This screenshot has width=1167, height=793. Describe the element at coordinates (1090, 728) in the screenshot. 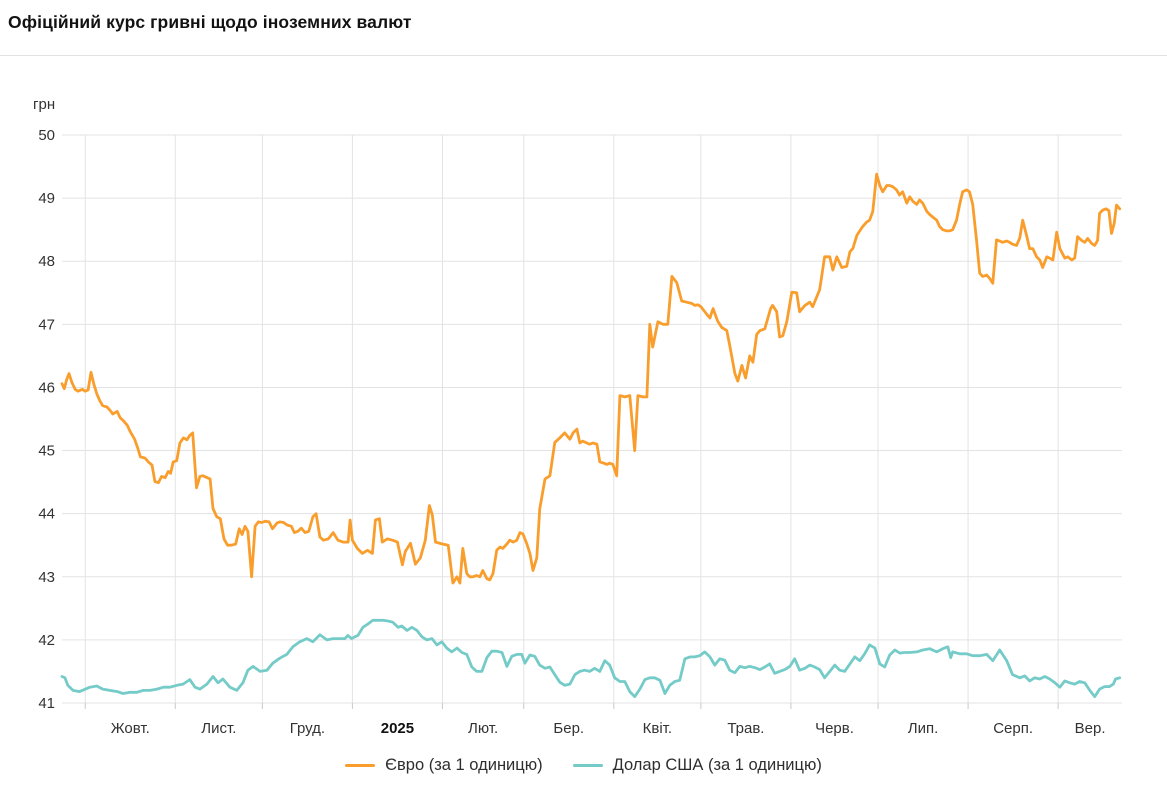

I see `x-axis-tick-label: Вер.` at that location.